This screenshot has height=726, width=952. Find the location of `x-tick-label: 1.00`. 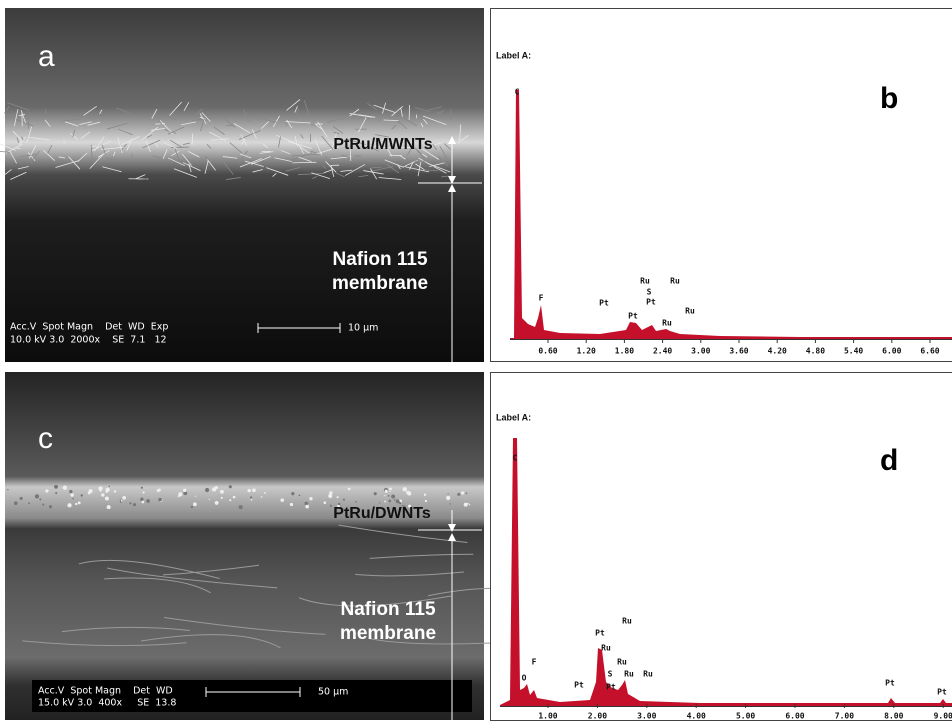

x-tick-label: 1.00 is located at coordinates (547, 716).